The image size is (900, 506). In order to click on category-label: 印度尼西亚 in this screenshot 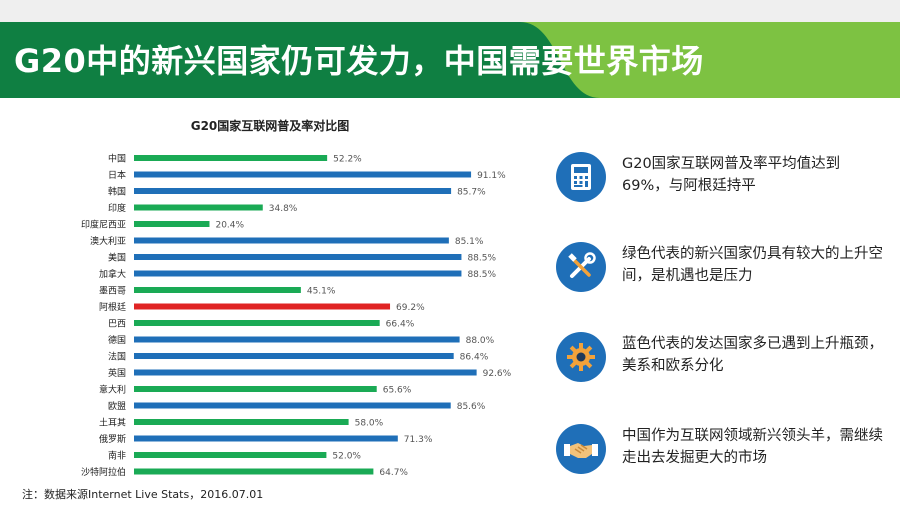, I will do `click(103, 225)`.